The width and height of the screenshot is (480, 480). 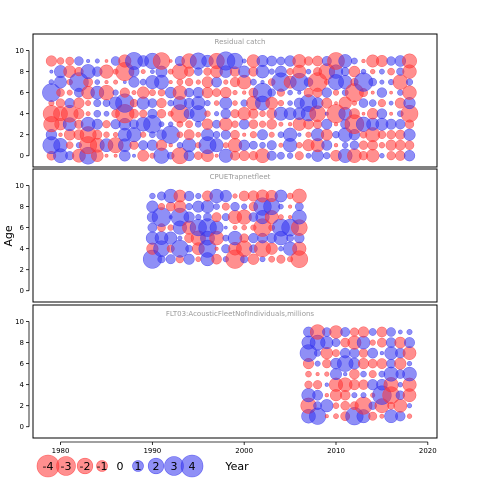 I want to click on y-tick-label: 8, so click(x=22, y=72).